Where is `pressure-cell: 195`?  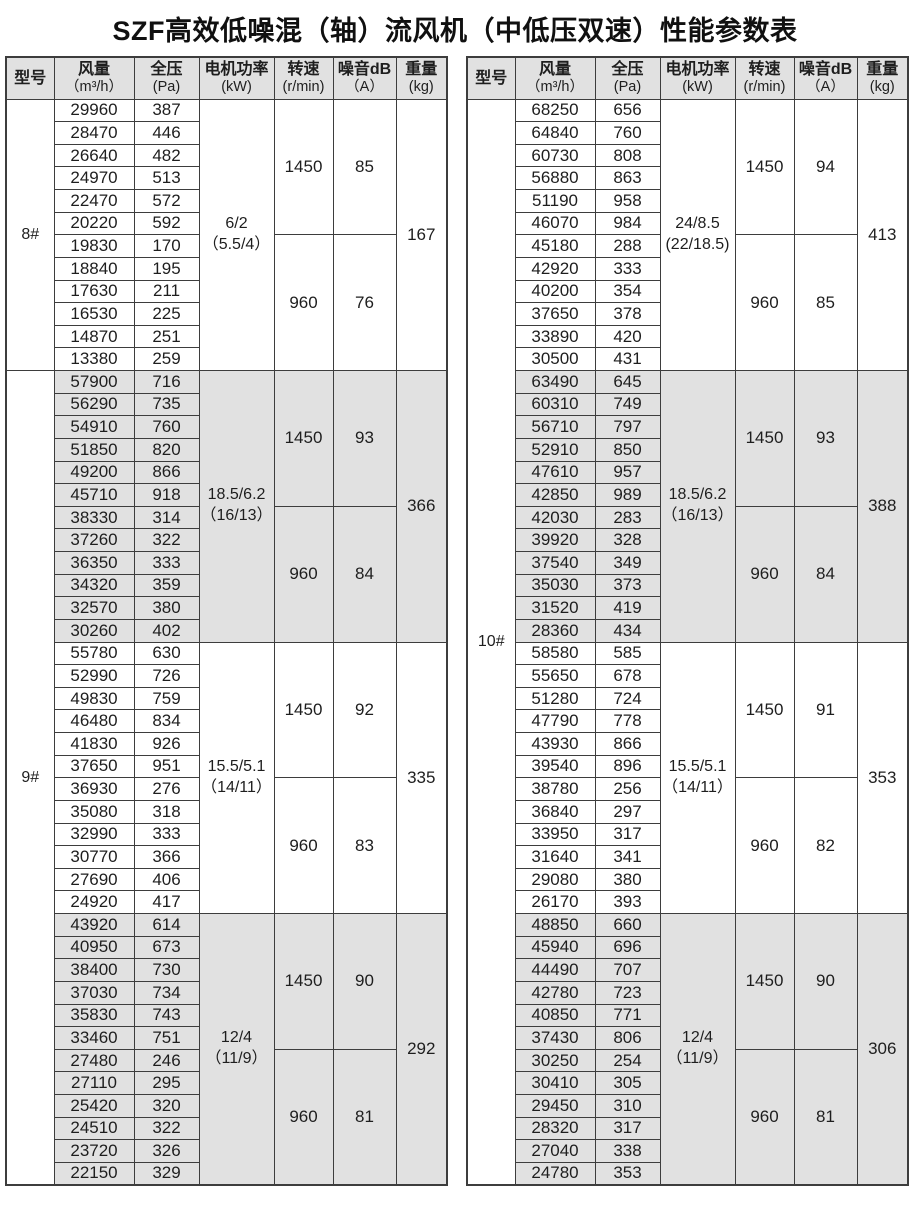 pressure-cell: 195 is located at coordinates (166, 268).